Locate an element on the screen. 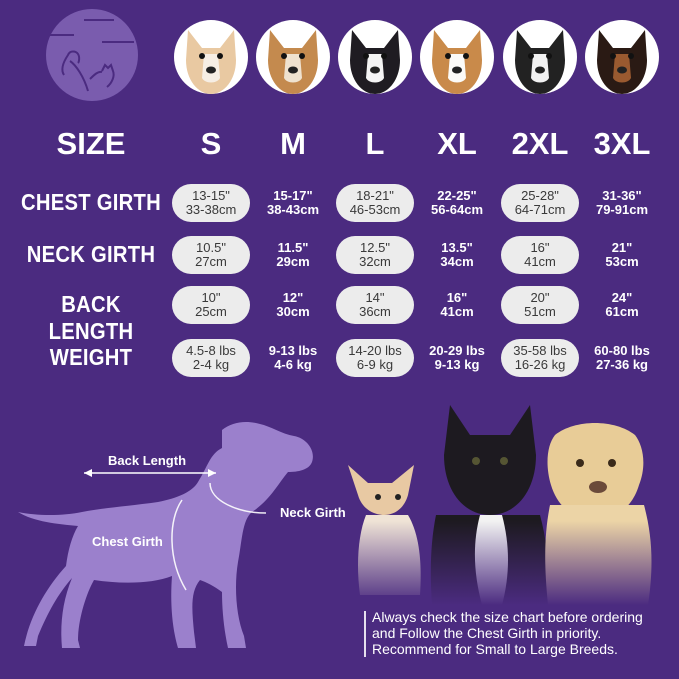  size-cell: 18-21" 46-53cm is located at coordinates (375, 203).